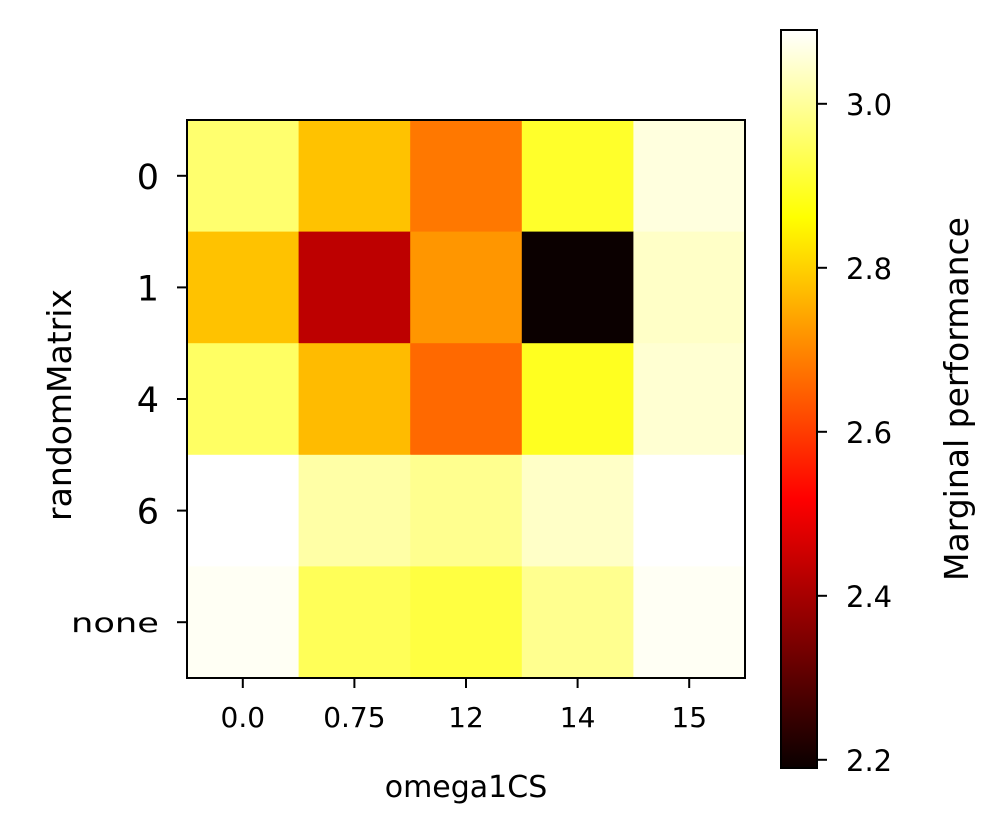 This screenshot has height=838, width=1007. I want to click on y-axis-label: randomMatrix, so click(59, 405).